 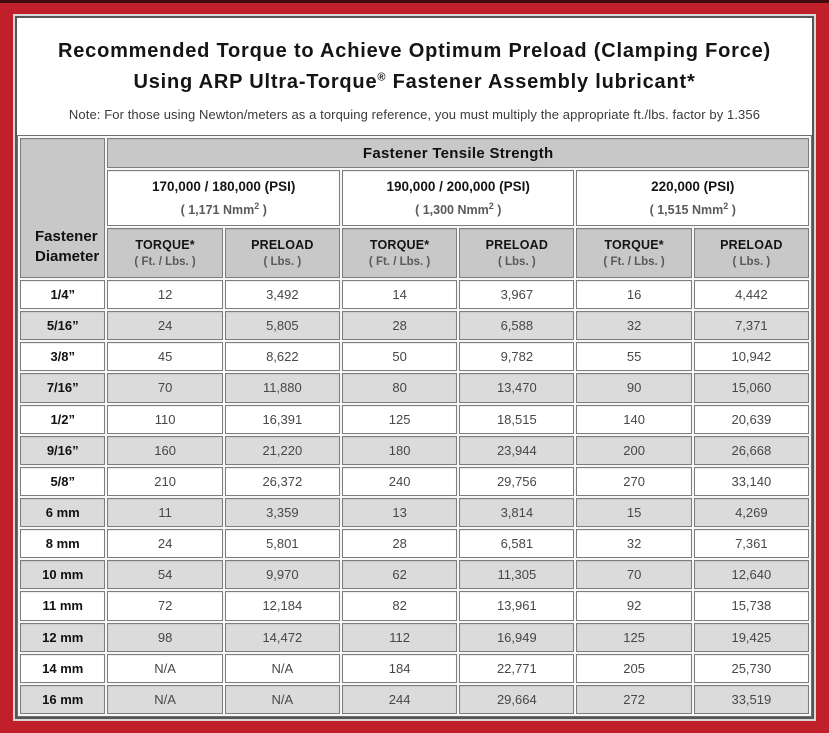 What do you see at coordinates (399, 419) in the screenshot?
I see `torque-value-cell: 125` at bounding box center [399, 419].